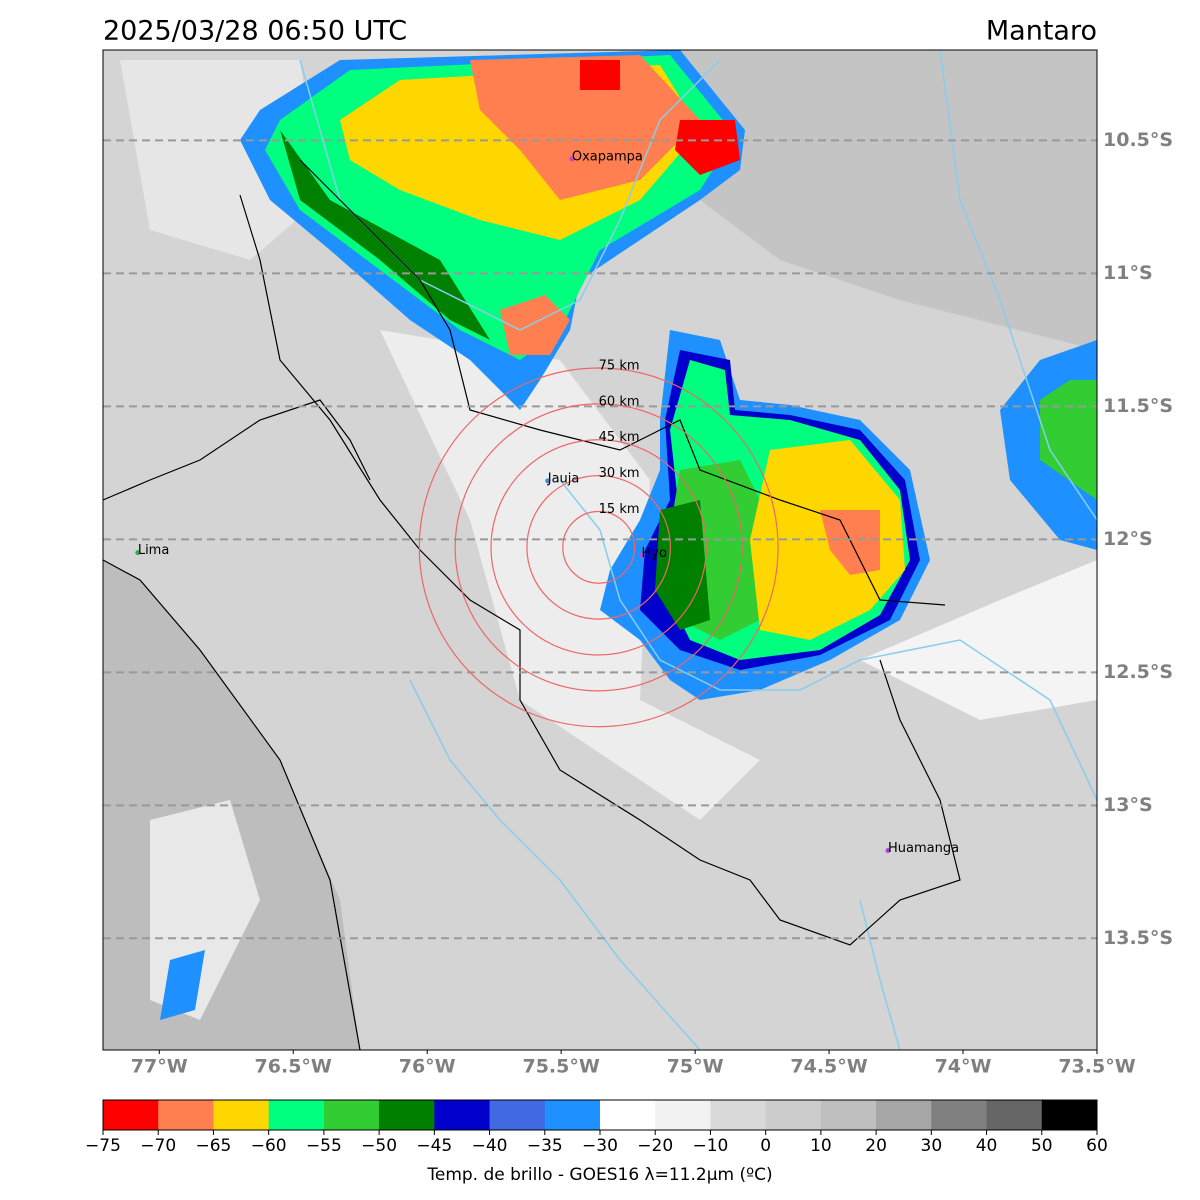 Image resolution: width=1200 pixels, height=1200 pixels. What do you see at coordinates (293, 1067) in the screenshot?
I see `lon-tick-label: 76.5°W` at bounding box center [293, 1067].